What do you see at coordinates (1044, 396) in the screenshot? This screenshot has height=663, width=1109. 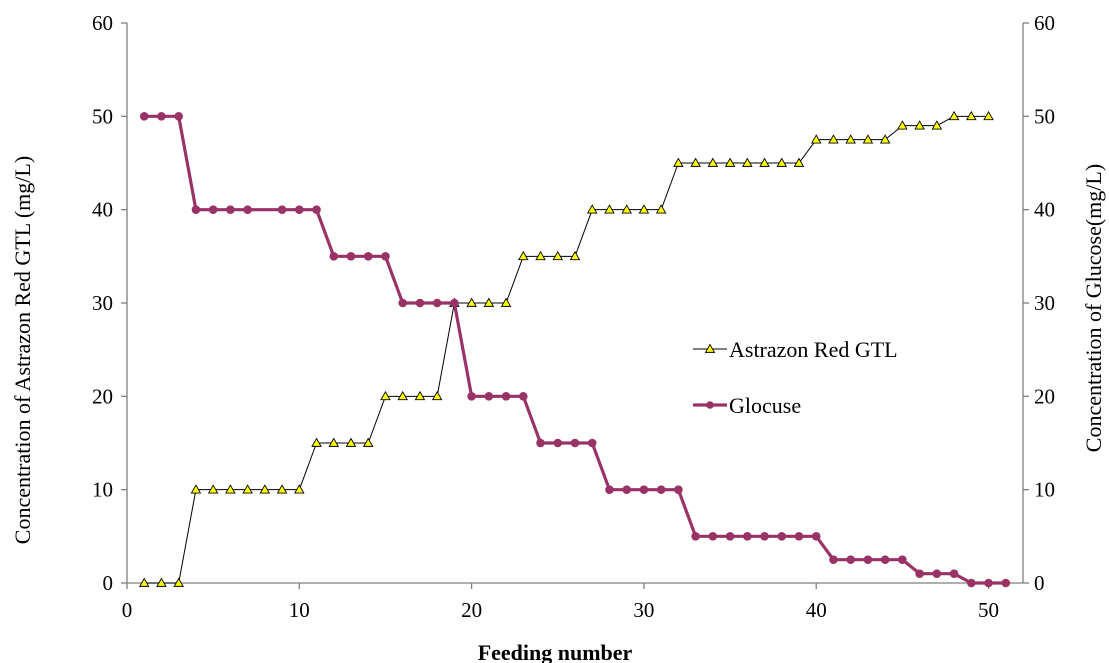 I see `right-y-tick-label: 20` at bounding box center [1044, 396].